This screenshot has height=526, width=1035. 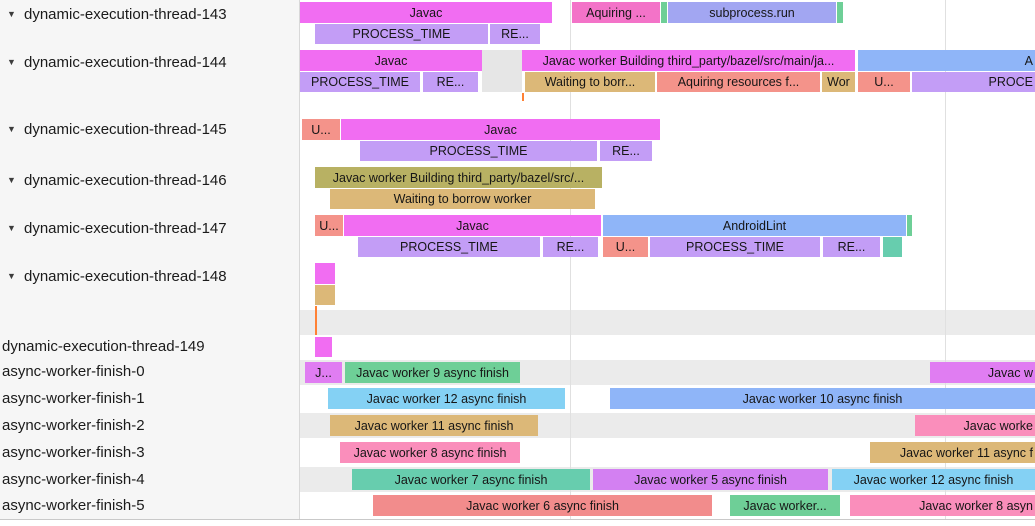 What do you see at coordinates (149, 452) in the screenshot?
I see `track-label: async-worker-finish-3` at bounding box center [149, 452].